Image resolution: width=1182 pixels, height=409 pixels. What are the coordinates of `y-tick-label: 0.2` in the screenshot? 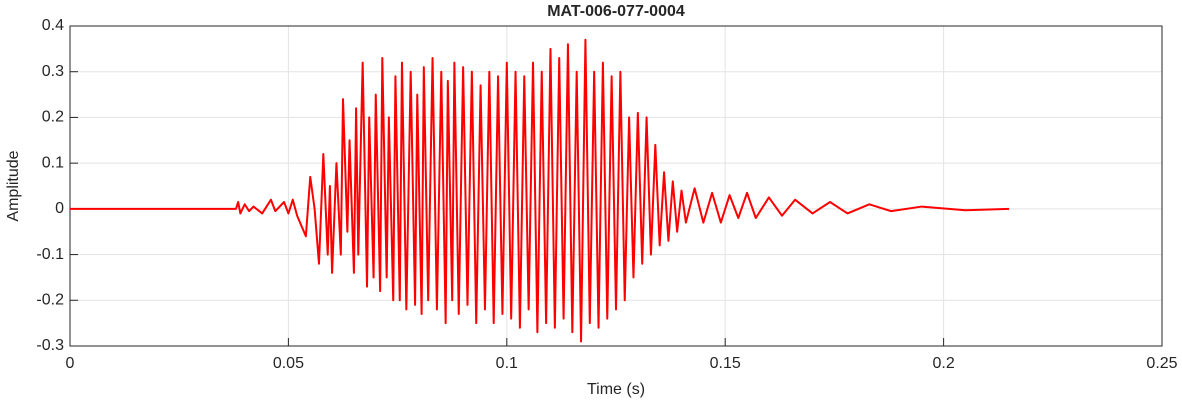 It's located at (53, 117).